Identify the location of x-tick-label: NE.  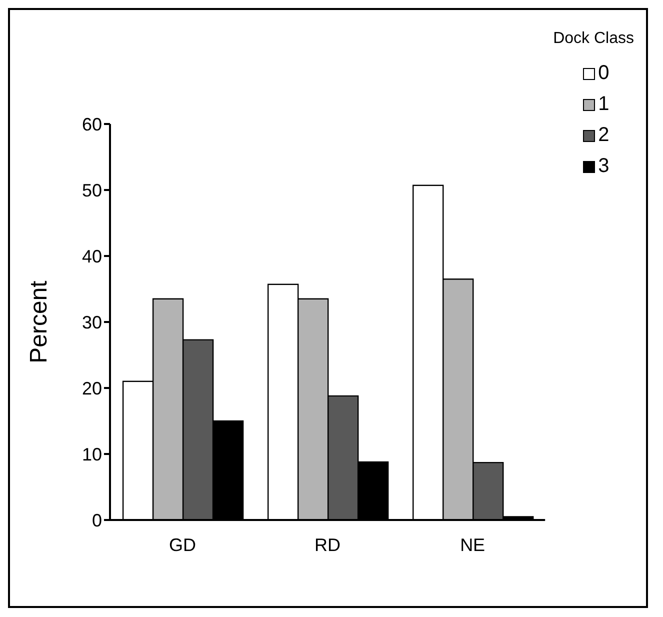
(473, 544).